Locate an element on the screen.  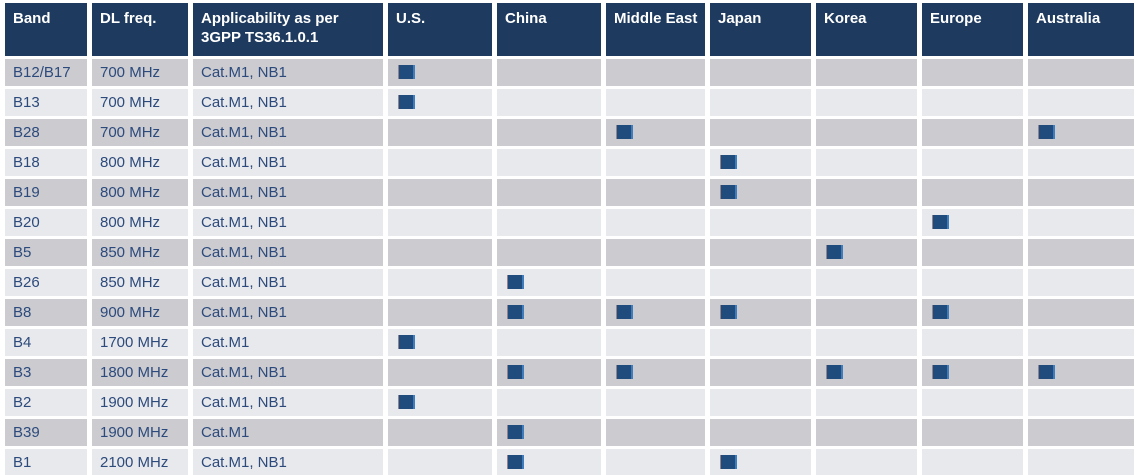
column-header-japan: Japan is located at coordinates (760, 29).